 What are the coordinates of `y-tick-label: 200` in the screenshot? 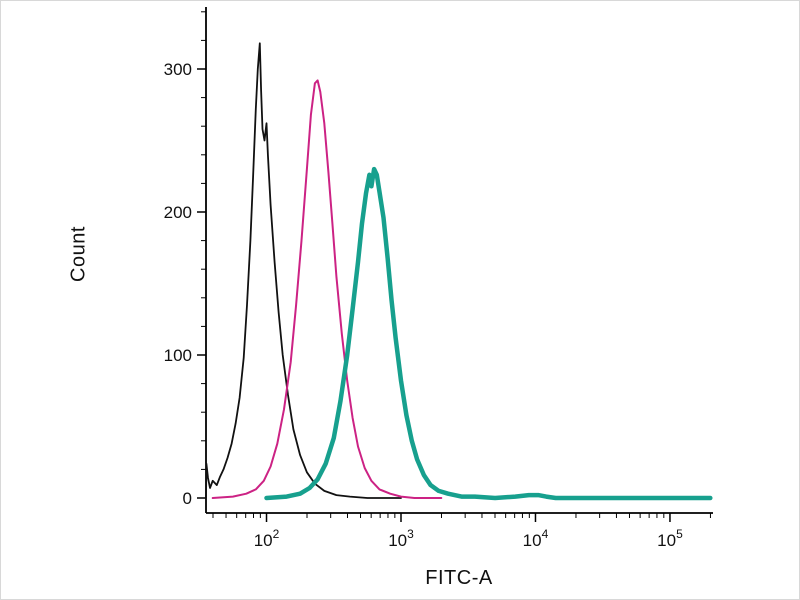 It's located at (178, 212).